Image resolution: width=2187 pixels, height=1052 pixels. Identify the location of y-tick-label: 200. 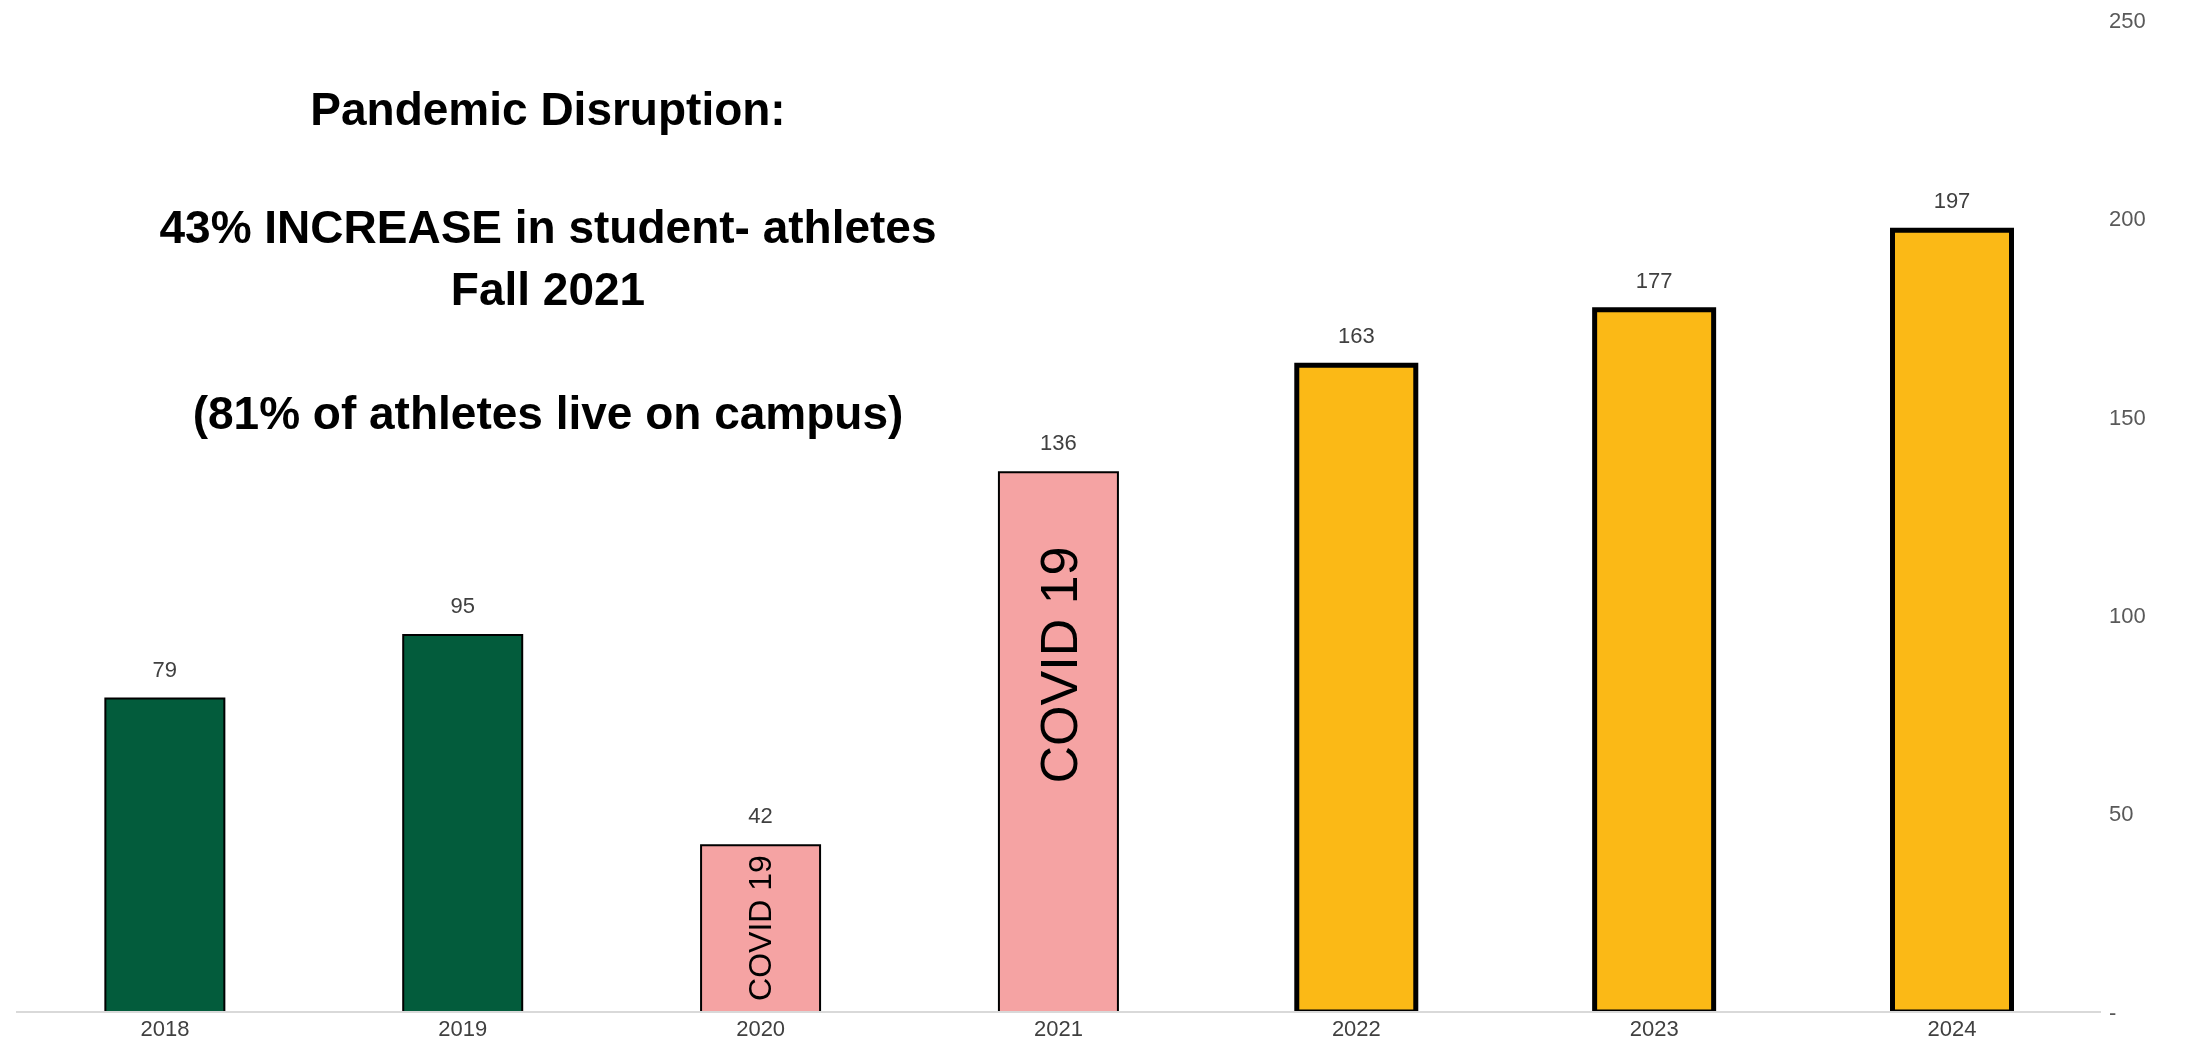
(2127, 219).